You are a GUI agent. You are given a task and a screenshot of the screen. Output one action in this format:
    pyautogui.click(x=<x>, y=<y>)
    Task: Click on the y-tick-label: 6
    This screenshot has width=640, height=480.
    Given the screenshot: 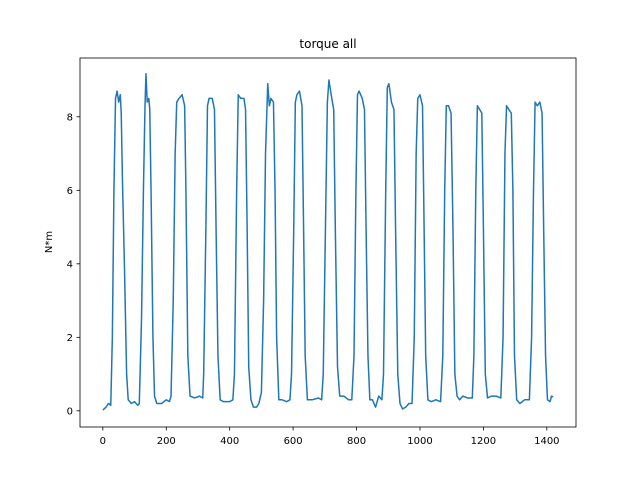 What is the action you would take?
    pyautogui.click(x=70, y=191)
    